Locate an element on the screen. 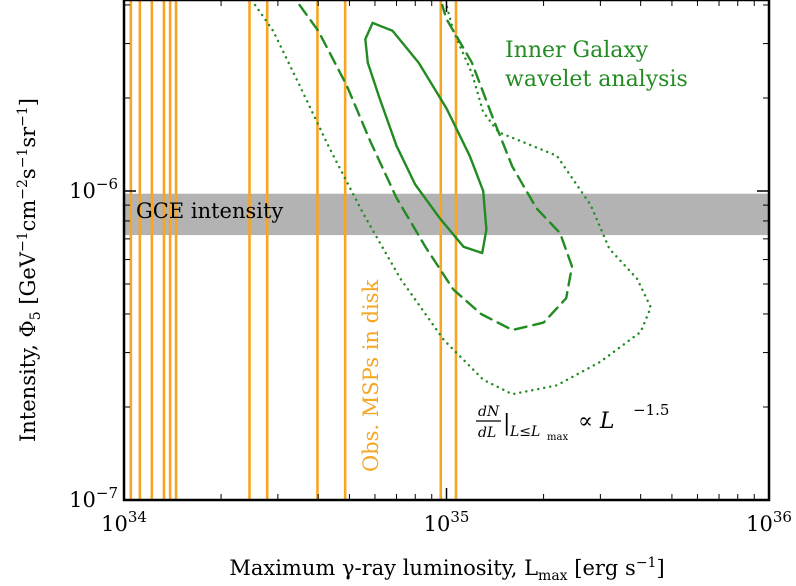 The width and height of the screenshot is (796, 586). x-tick-label-0: 1034 is located at coordinates (124, 522).